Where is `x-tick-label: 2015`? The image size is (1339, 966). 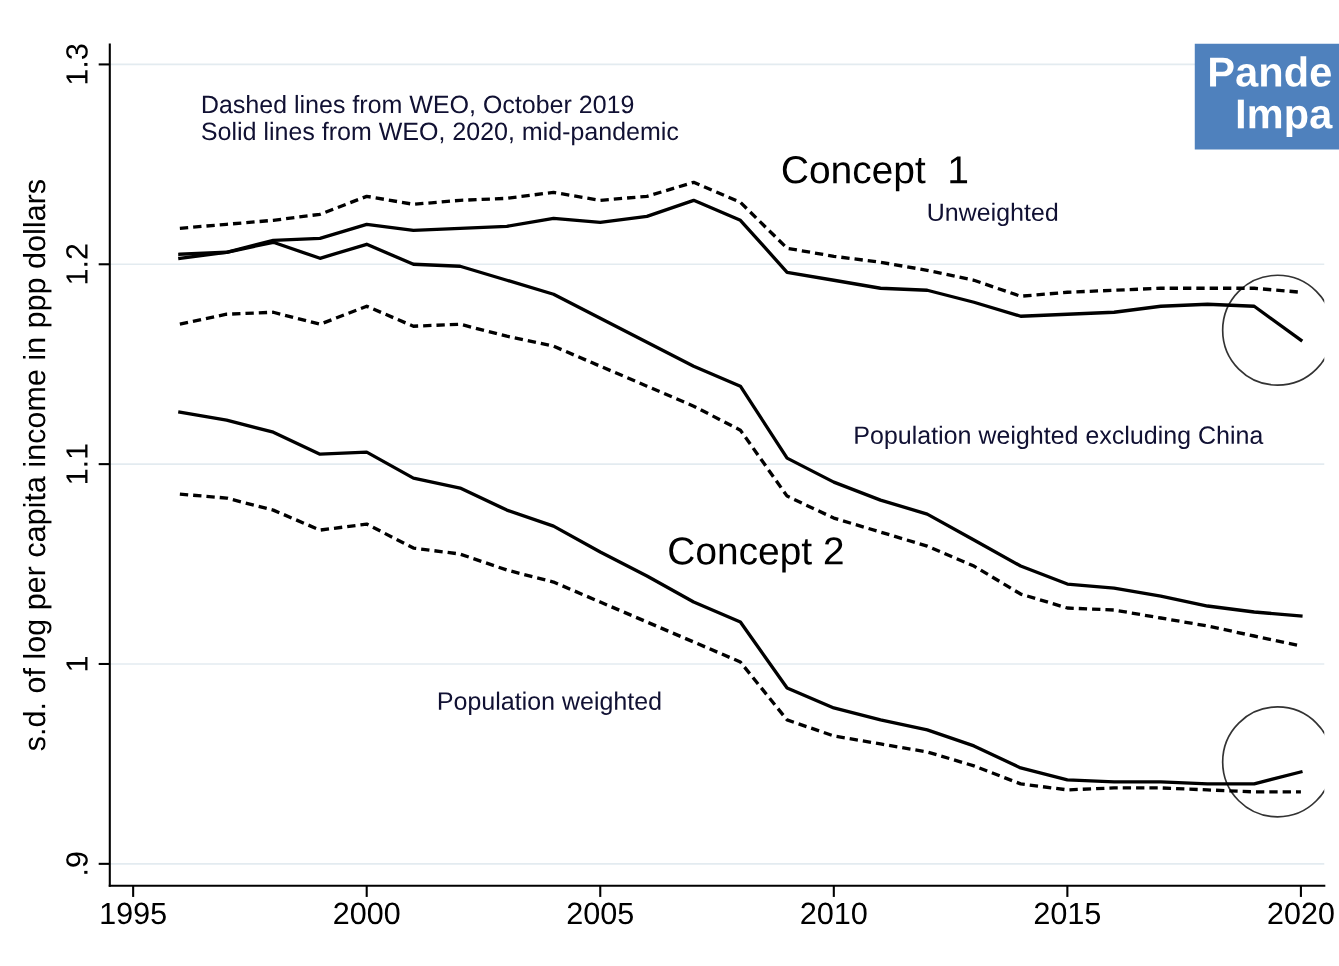 x-tick-label: 2015 is located at coordinates (1067, 913).